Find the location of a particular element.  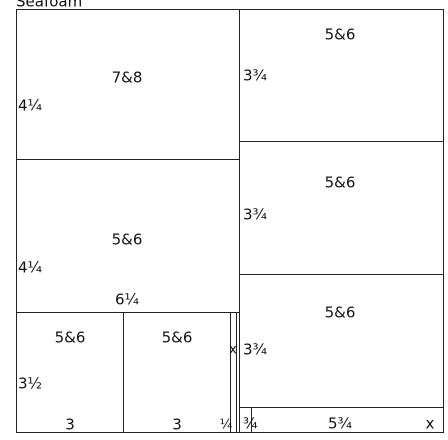

piece-height: ¾ is located at coordinates (250, 424).